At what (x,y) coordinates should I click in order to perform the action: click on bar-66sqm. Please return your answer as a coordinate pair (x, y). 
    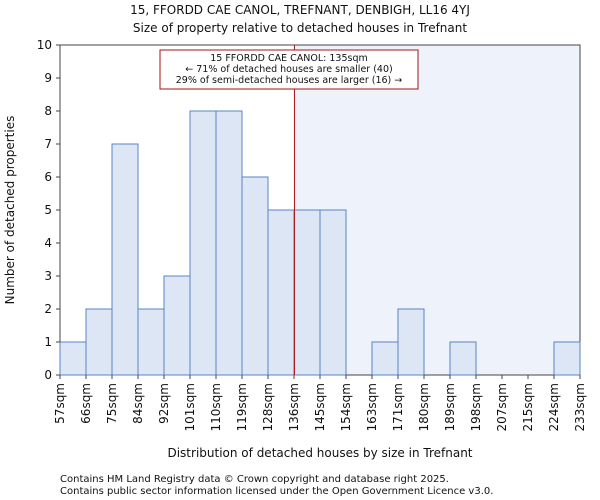
    Looking at the image, I should click on (99, 342).